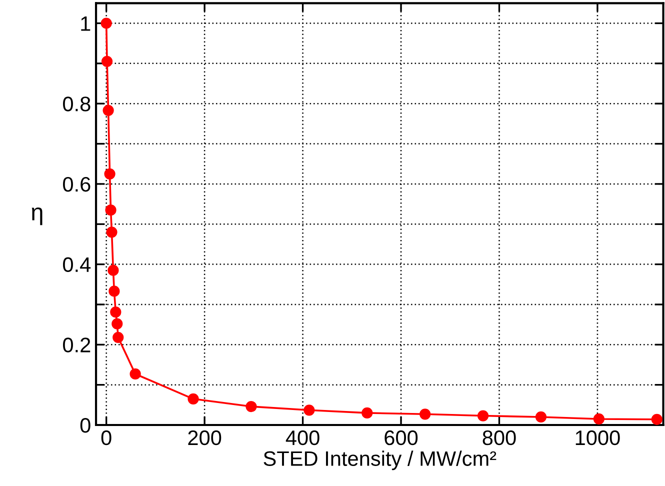  What do you see at coordinates (76, 345) in the screenshot?
I see `y-tick-label: 0.2` at bounding box center [76, 345].